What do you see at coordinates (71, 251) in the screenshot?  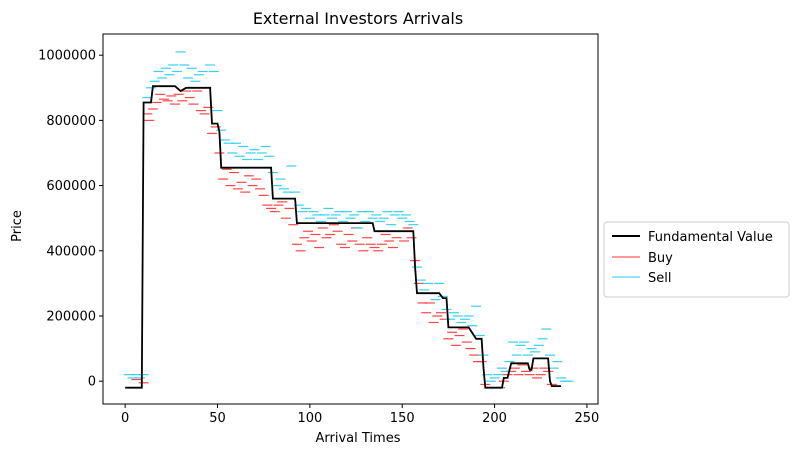 I see `y-tick-label: 400000` at bounding box center [71, 251].